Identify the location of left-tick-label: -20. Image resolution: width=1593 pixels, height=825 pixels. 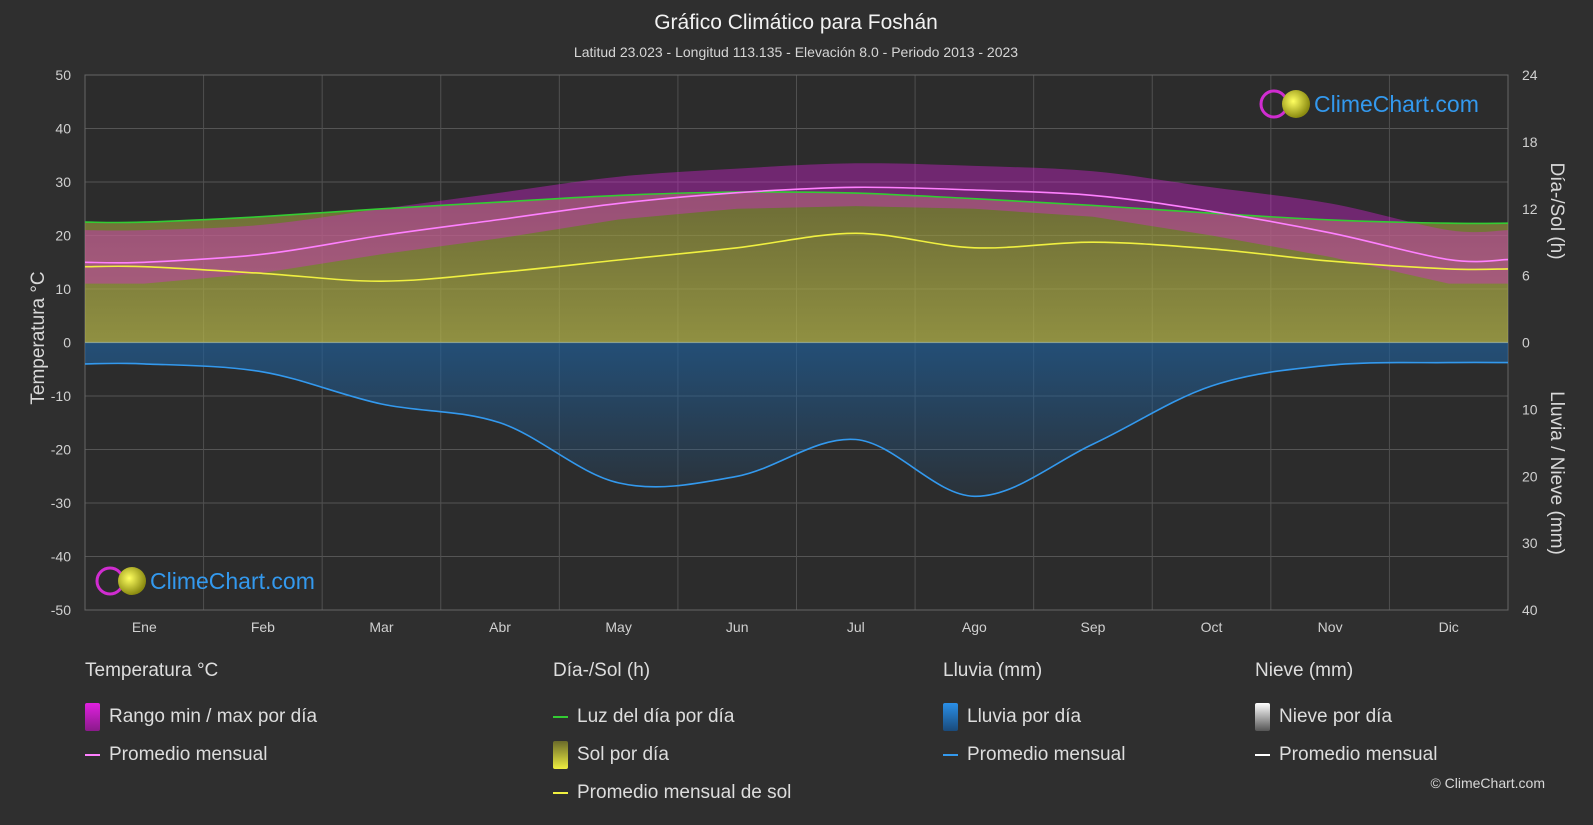
(61, 450).